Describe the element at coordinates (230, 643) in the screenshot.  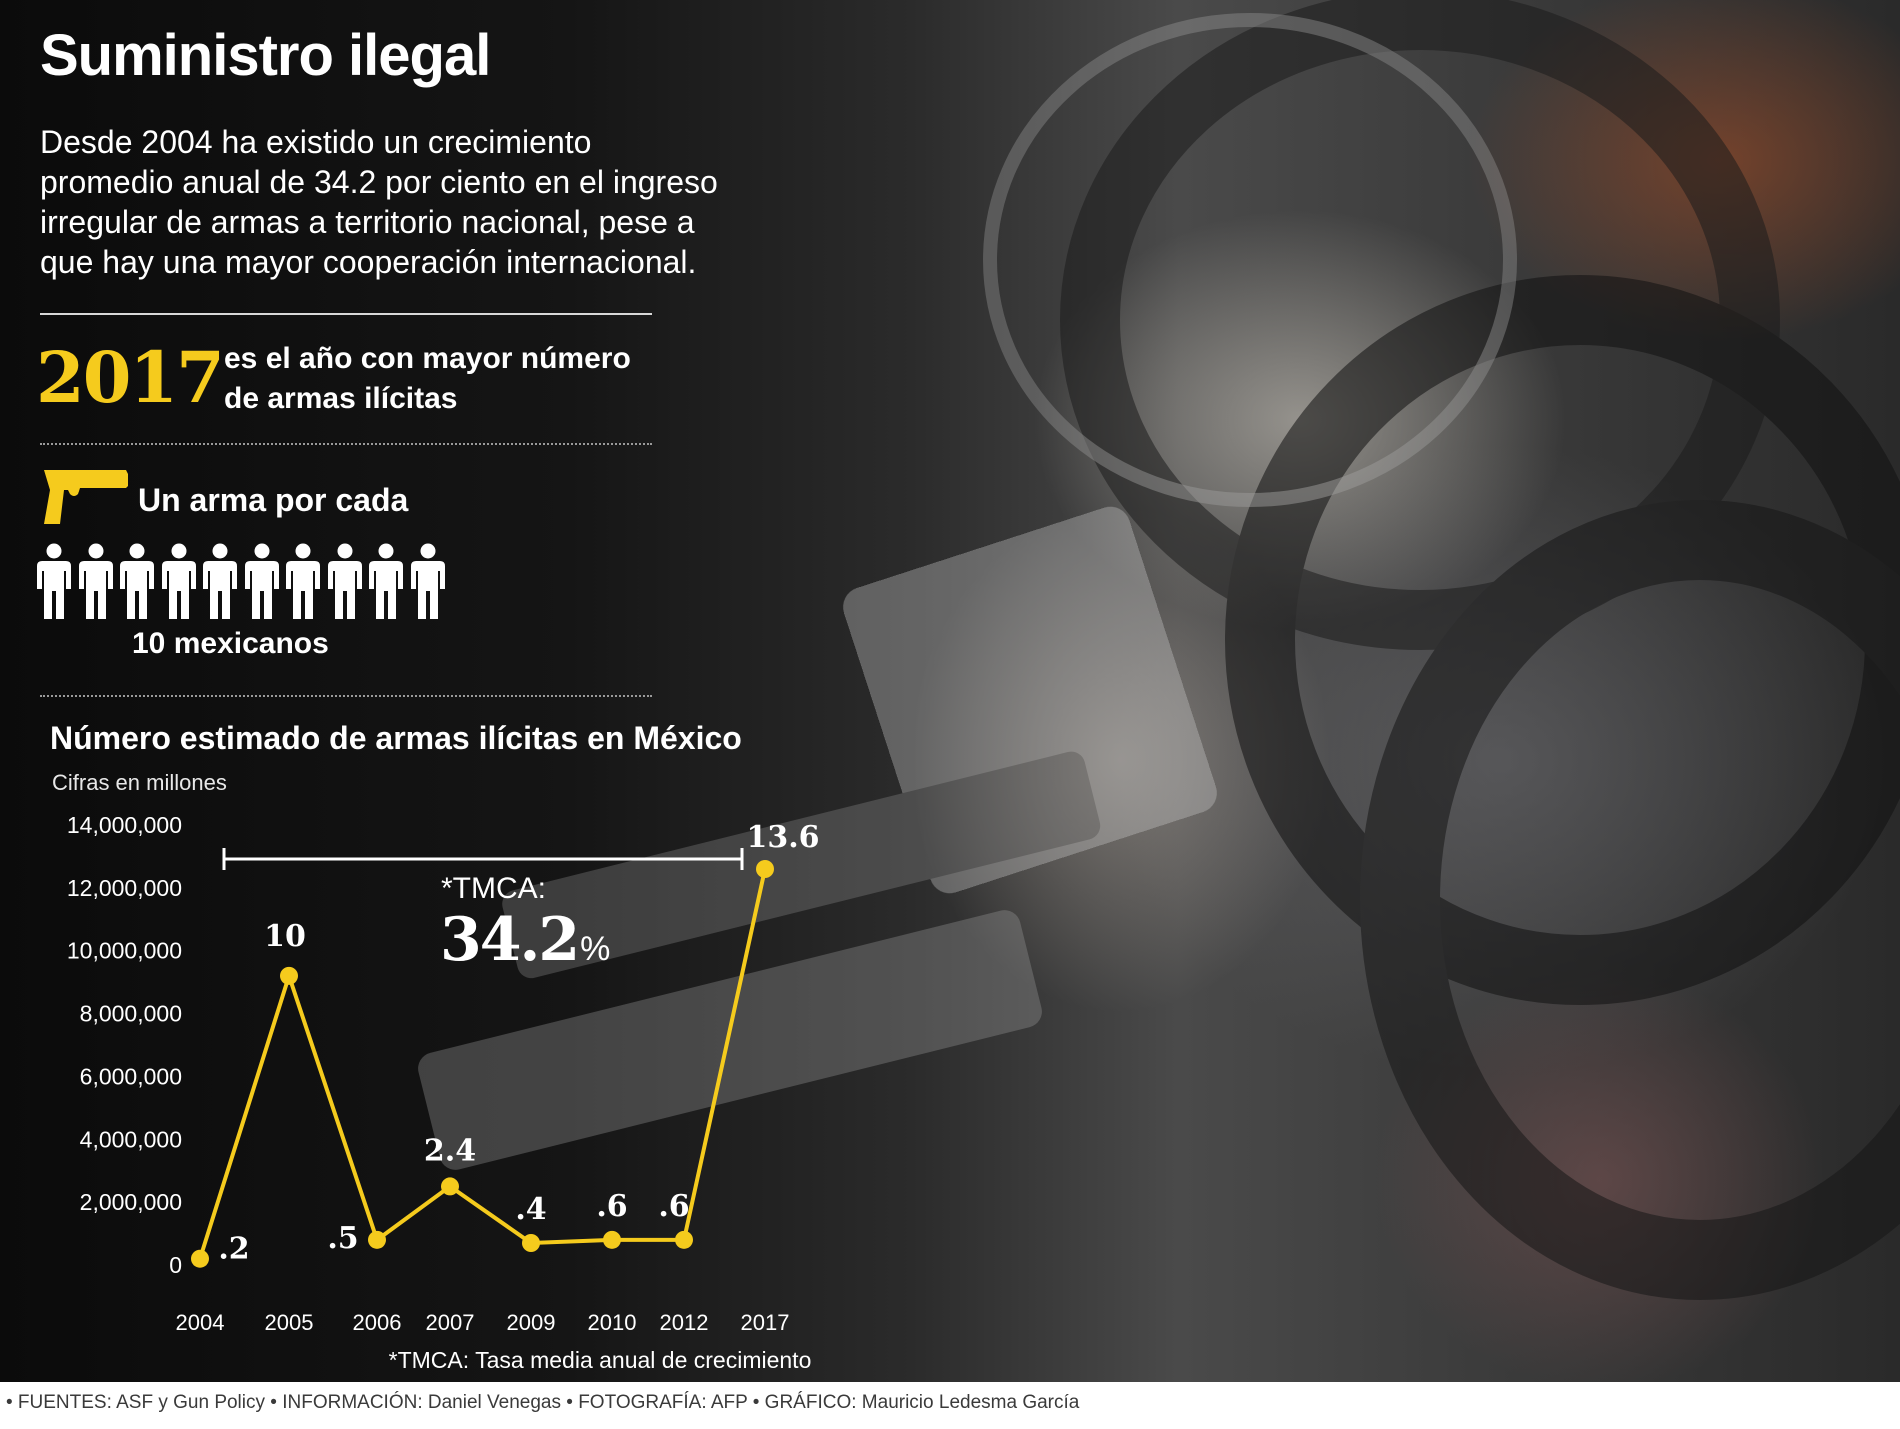
I see `ratio-people-label: 10 mexicanos` at that location.